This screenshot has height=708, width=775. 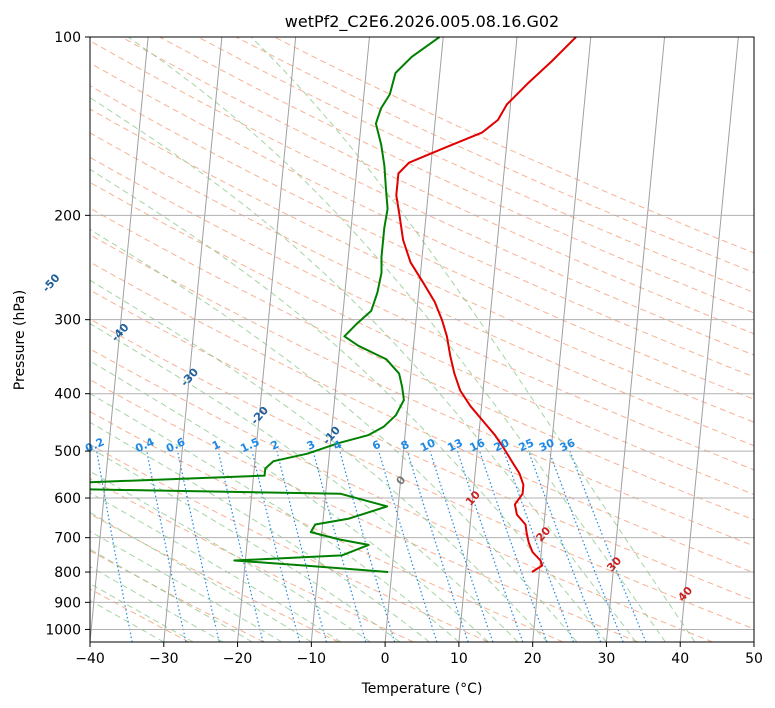 I want to click on mixing-ratio-label: 16, so click(x=478, y=445).